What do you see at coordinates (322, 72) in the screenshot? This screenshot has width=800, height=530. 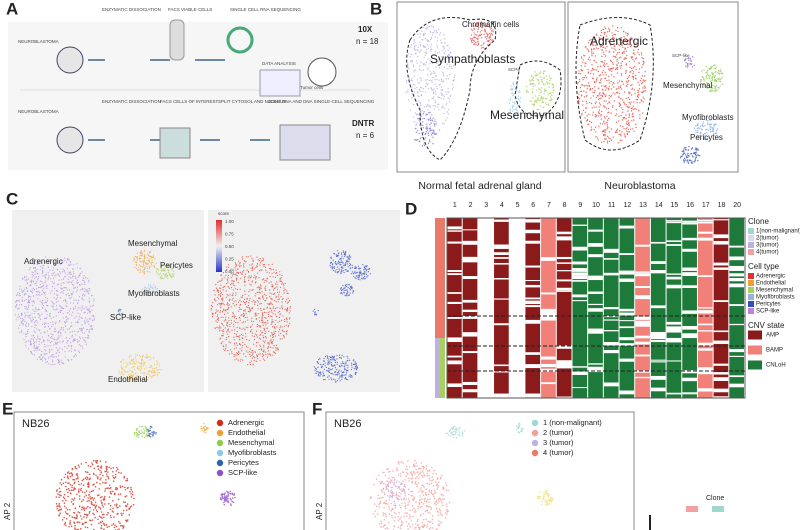 I see `tumor-zoom` at bounding box center [322, 72].